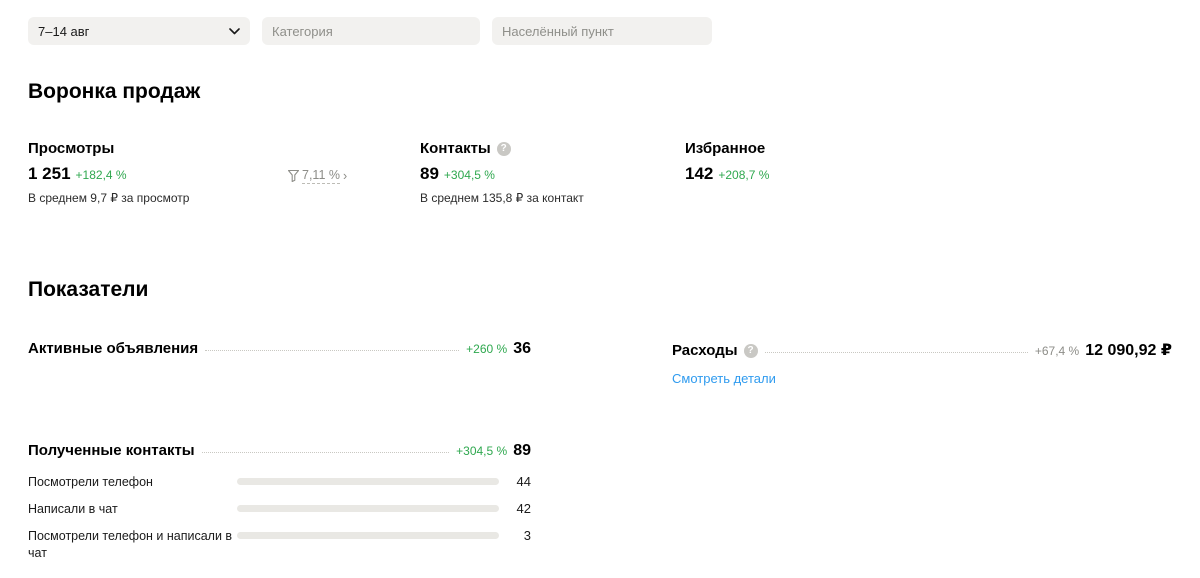 This screenshot has height=578, width=1200. Describe the element at coordinates (469, 175) in the screenshot. I see `metric-contacts-change: +304,5 %` at that location.